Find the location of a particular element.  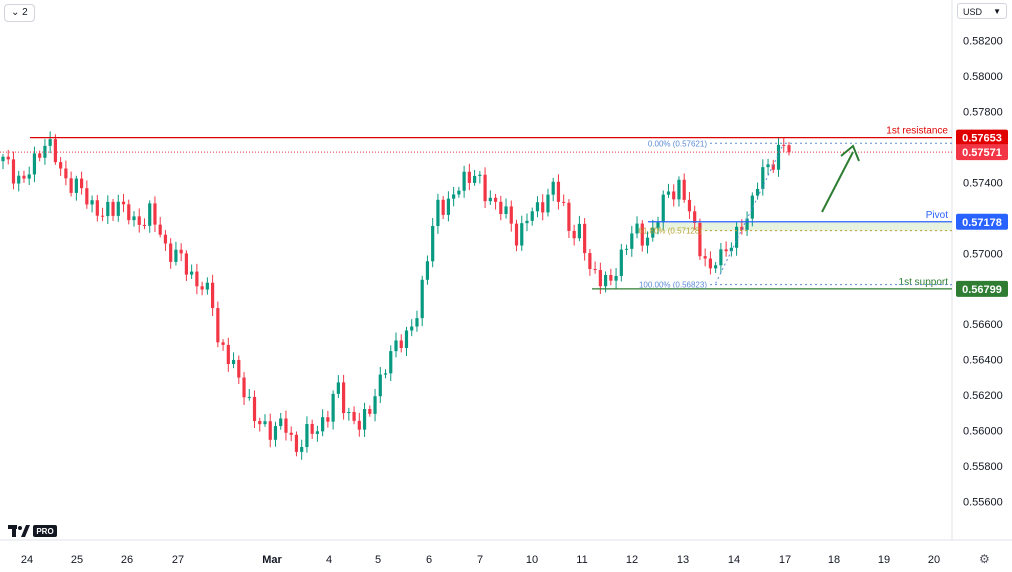

x-tick-label: 25 is located at coordinates (77, 560).